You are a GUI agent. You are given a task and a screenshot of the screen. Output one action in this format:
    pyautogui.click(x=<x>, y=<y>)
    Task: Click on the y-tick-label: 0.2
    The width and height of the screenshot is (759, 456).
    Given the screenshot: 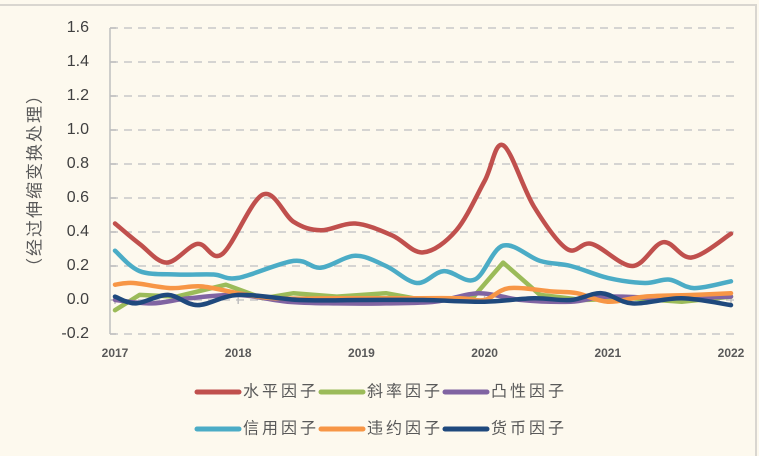 What is the action you would take?
    pyautogui.click(x=78, y=265)
    